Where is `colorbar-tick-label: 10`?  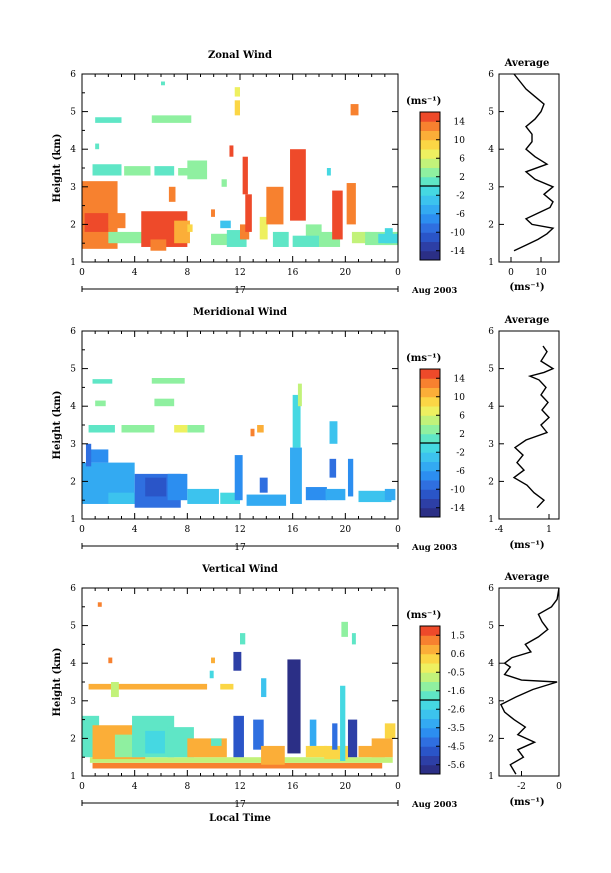 colorbar-tick-label: 10 is located at coordinates (460, 398).